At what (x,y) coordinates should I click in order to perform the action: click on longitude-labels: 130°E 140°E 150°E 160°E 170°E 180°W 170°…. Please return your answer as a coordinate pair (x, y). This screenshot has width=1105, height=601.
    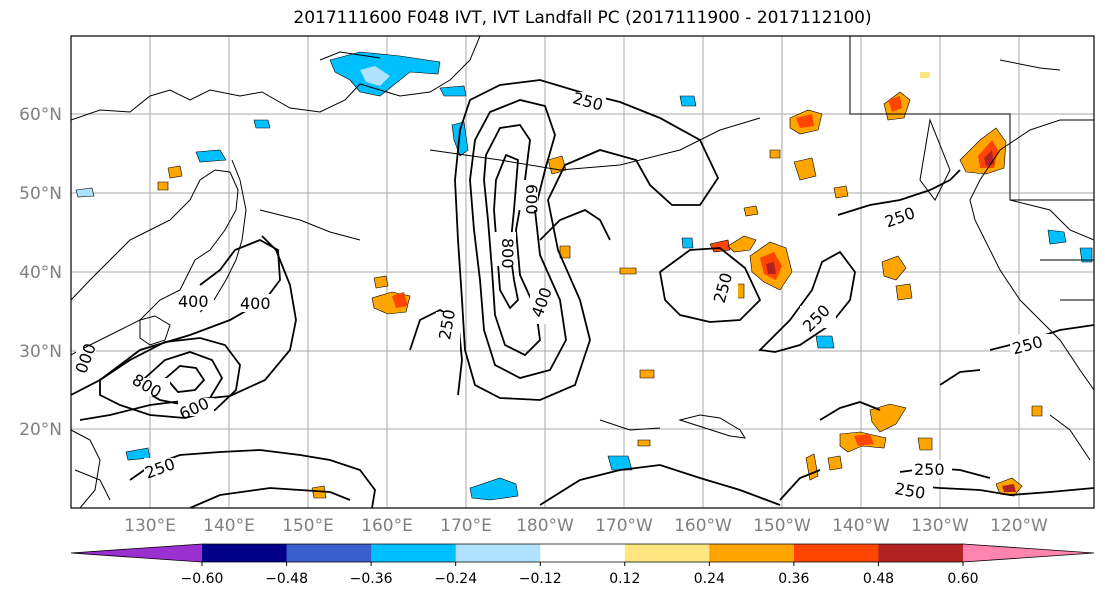
    Looking at the image, I should click on (586, 526).